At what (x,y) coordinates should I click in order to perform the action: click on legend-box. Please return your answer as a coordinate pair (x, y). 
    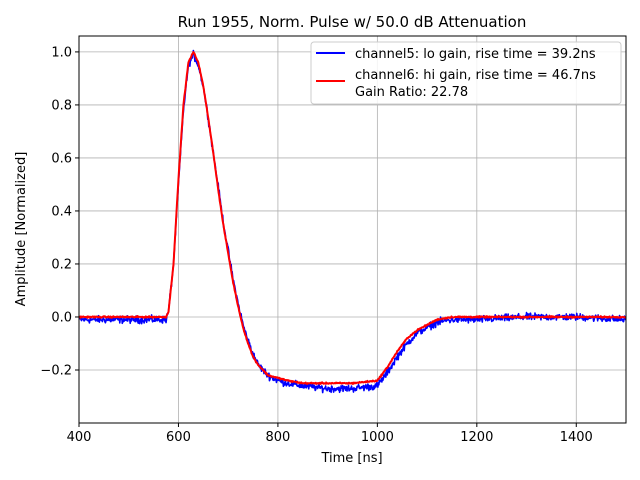
    Looking at the image, I should click on (466, 73).